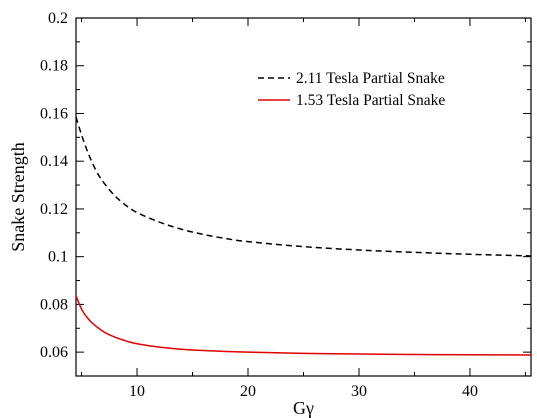 This screenshot has height=418, width=537. What do you see at coordinates (58, 18) in the screenshot?
I see `y-tick-label: 0.2` at bounding box center [58, 18].